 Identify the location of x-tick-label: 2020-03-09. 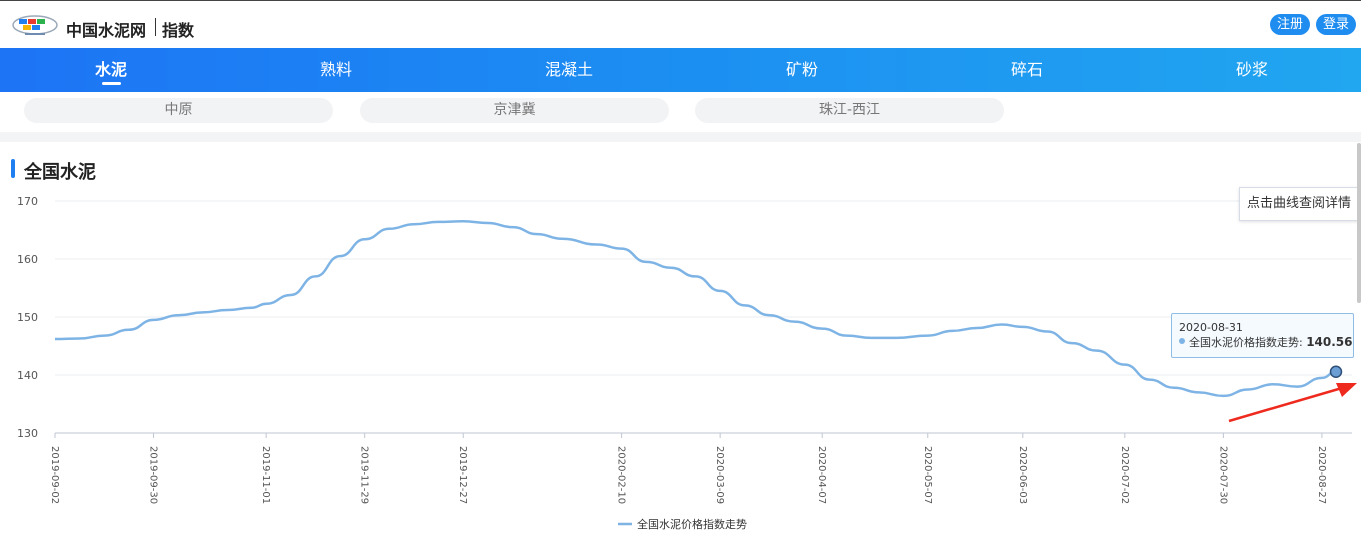
(719, 475).